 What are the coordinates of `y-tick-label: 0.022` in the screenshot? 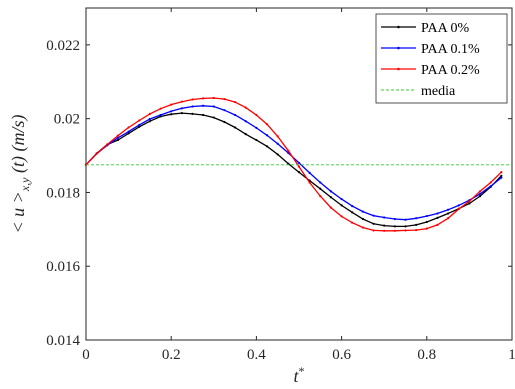 It's located at (63, 46).